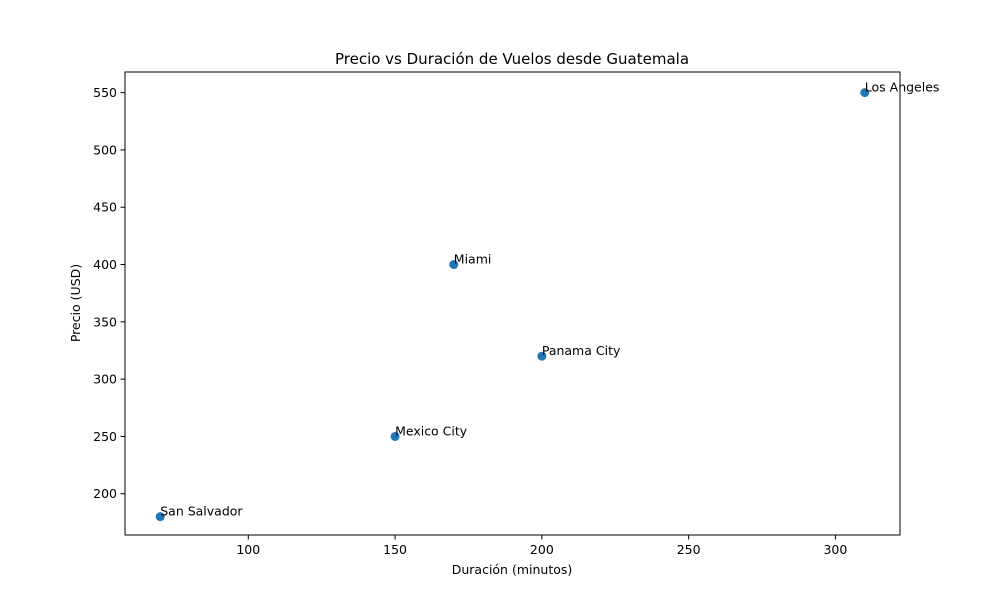  I want to click on point-annotation: Panama City, so click(581, 350).